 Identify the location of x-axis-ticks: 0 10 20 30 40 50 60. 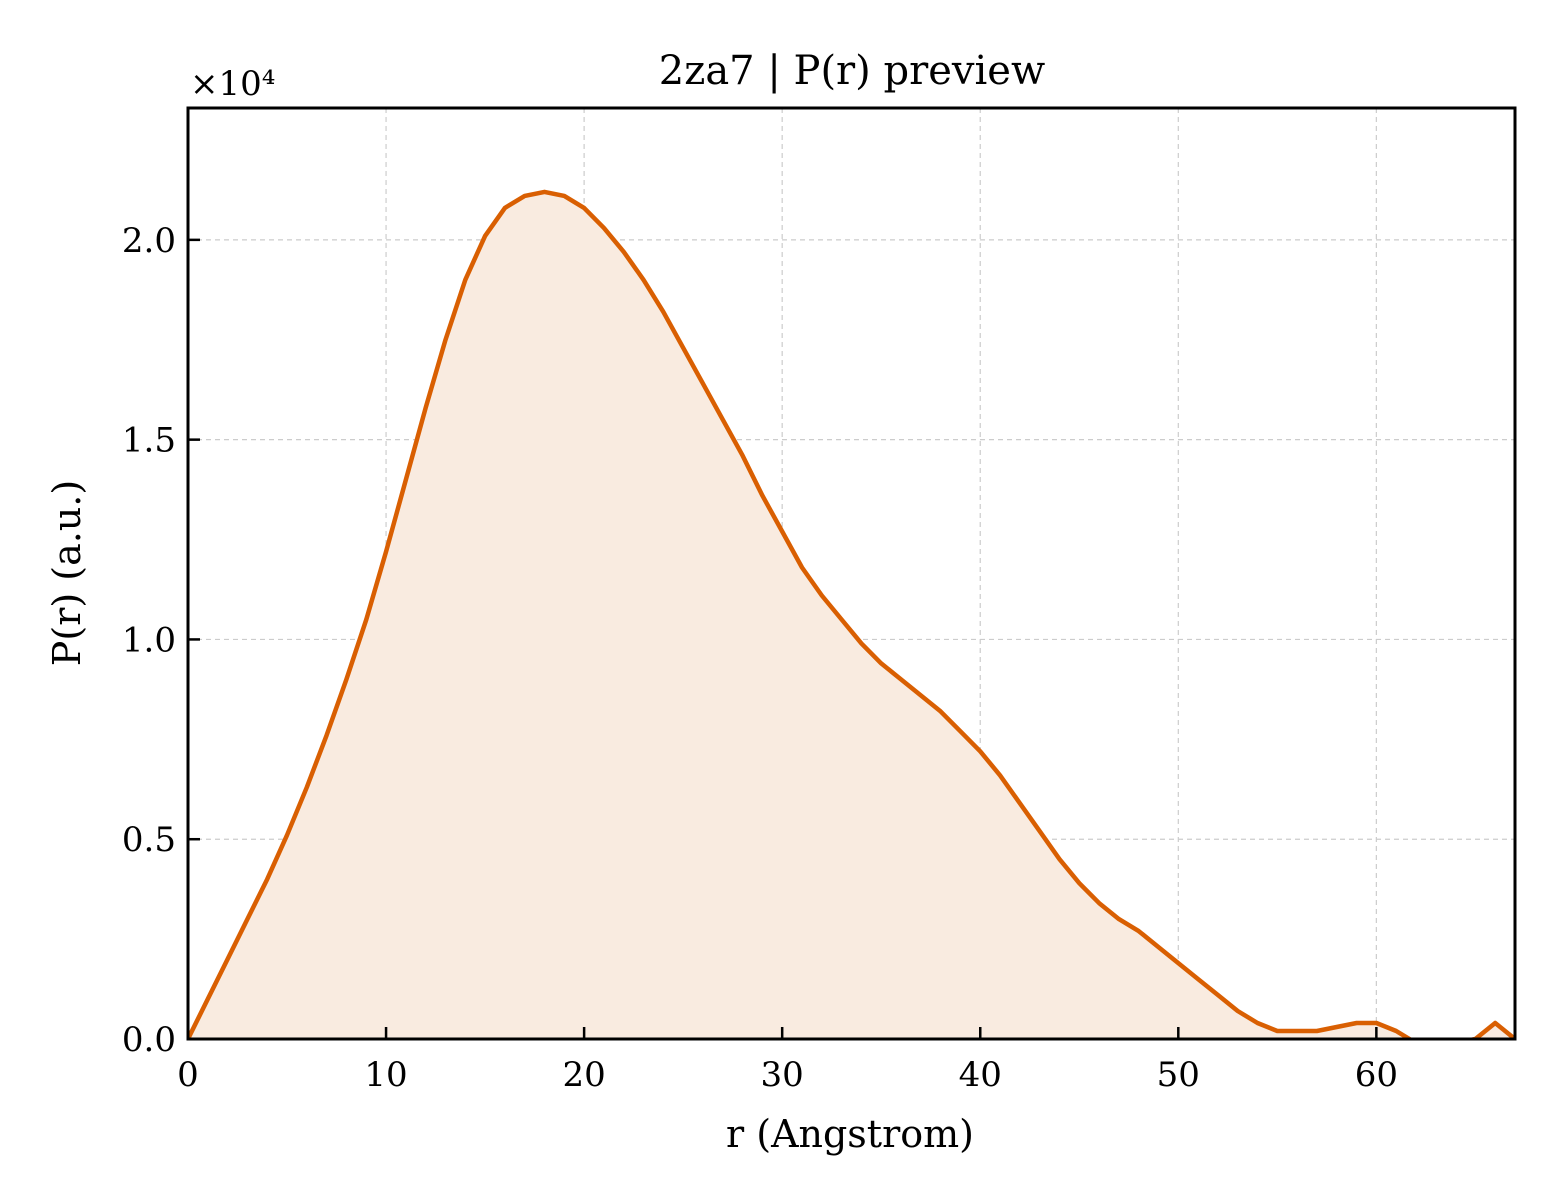
(787, 1061).